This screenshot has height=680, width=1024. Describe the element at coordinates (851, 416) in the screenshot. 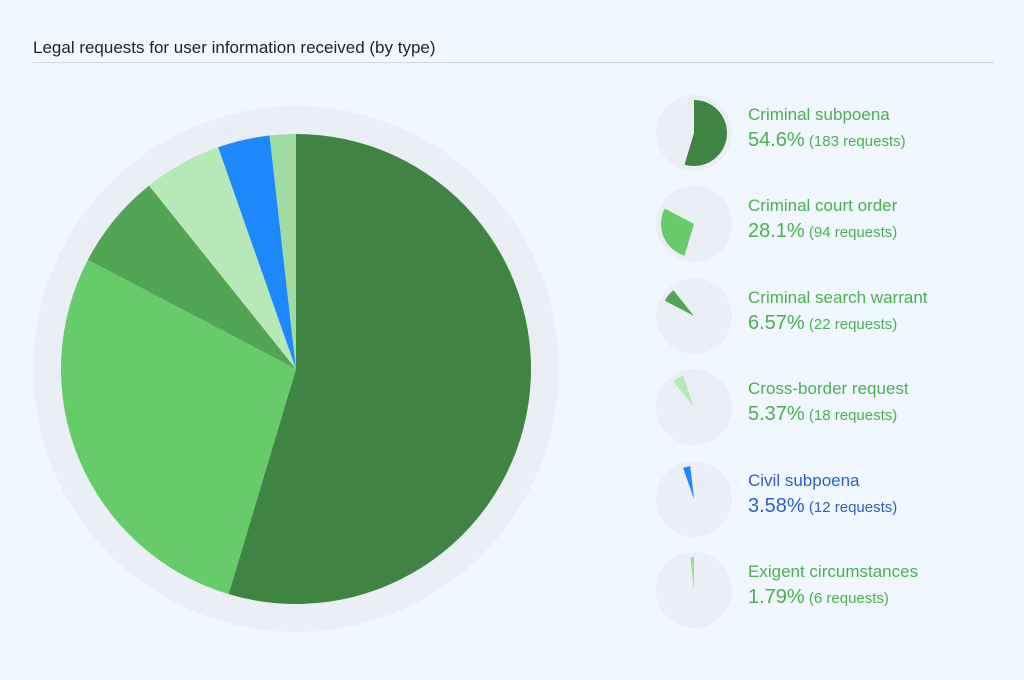

I see `request-count: (18 requests)` at that location.